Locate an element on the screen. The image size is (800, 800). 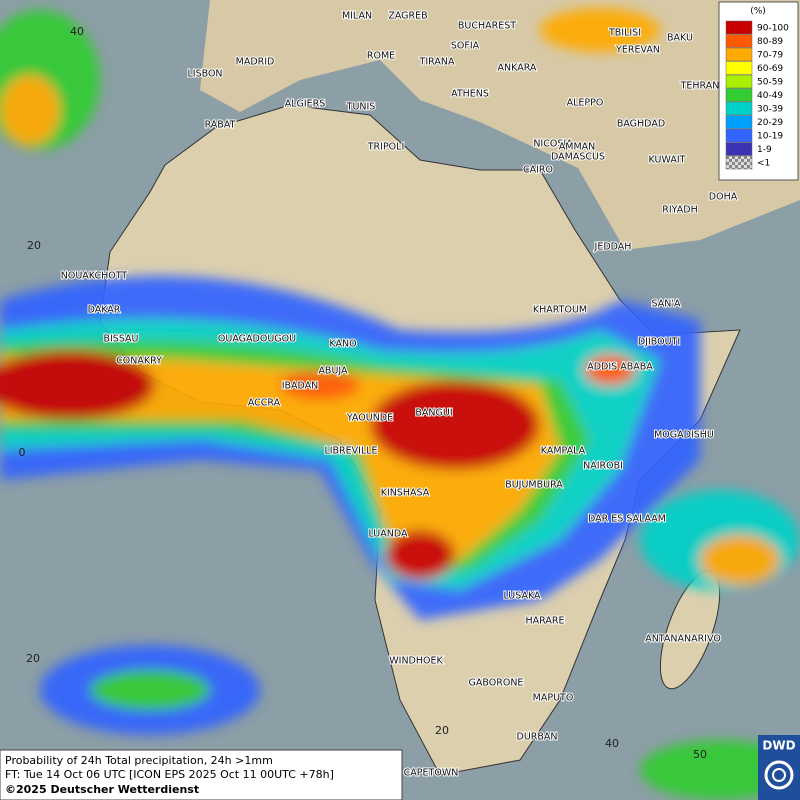
legend-label: 10-19 is located at coordinates (770, 137).